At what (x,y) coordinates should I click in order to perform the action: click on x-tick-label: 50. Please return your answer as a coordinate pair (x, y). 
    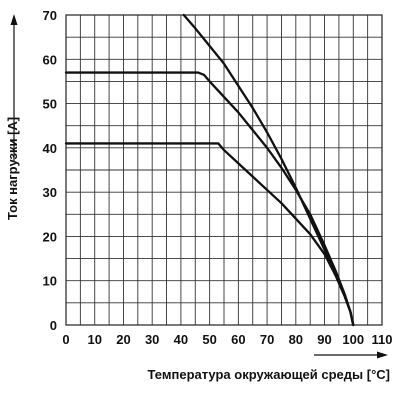
    Looking at the image, I should click on (209, 339).